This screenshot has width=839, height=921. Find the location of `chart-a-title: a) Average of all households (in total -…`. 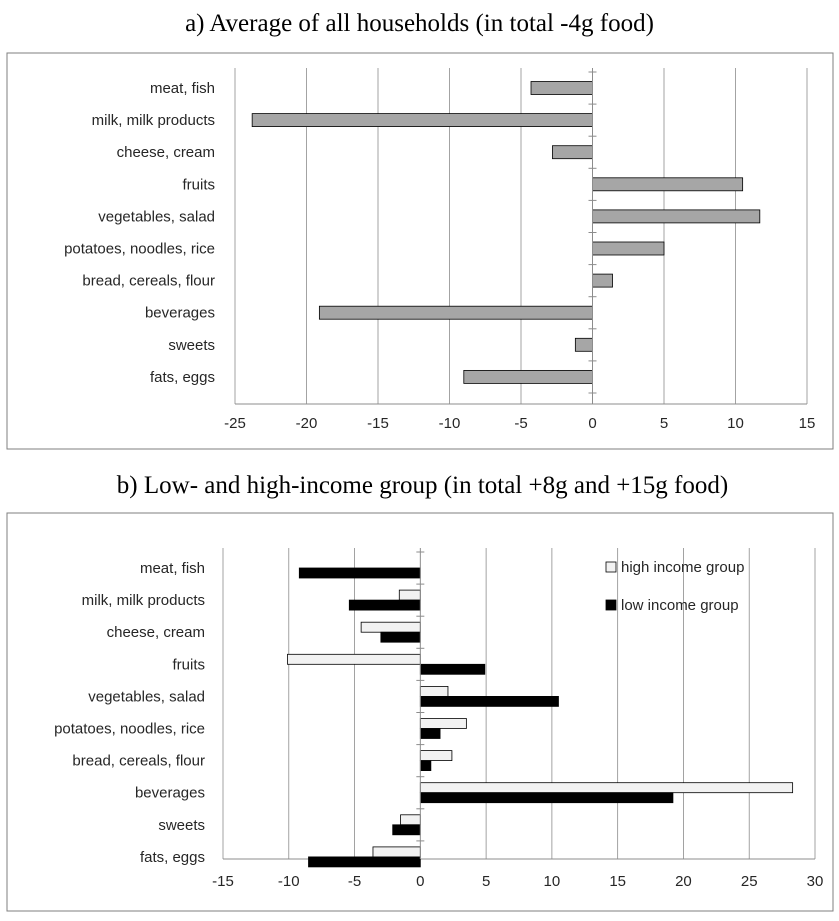

chart-a-title: a) Average of all households (in total -… is located at coordinates (419, 23).